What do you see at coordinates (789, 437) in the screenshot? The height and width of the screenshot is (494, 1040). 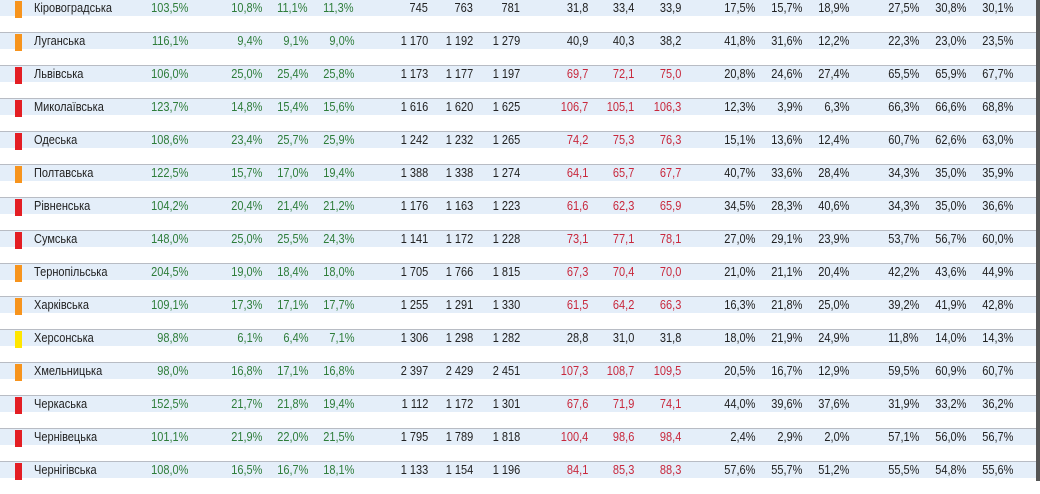 I see `cell-value: 2,9%` at bounding box center [789, 437].